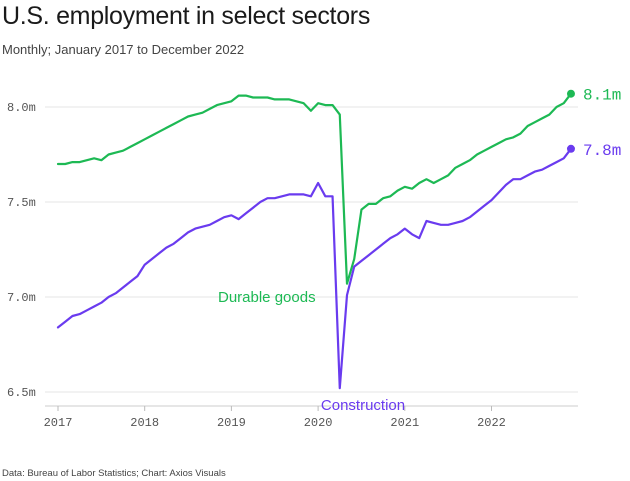 This screenshot has height=481, width=630. What do you see at coordinates (491, 423) in the screenshot?
I see `x-tick-label: 2022` at bounding box center [491, 423].